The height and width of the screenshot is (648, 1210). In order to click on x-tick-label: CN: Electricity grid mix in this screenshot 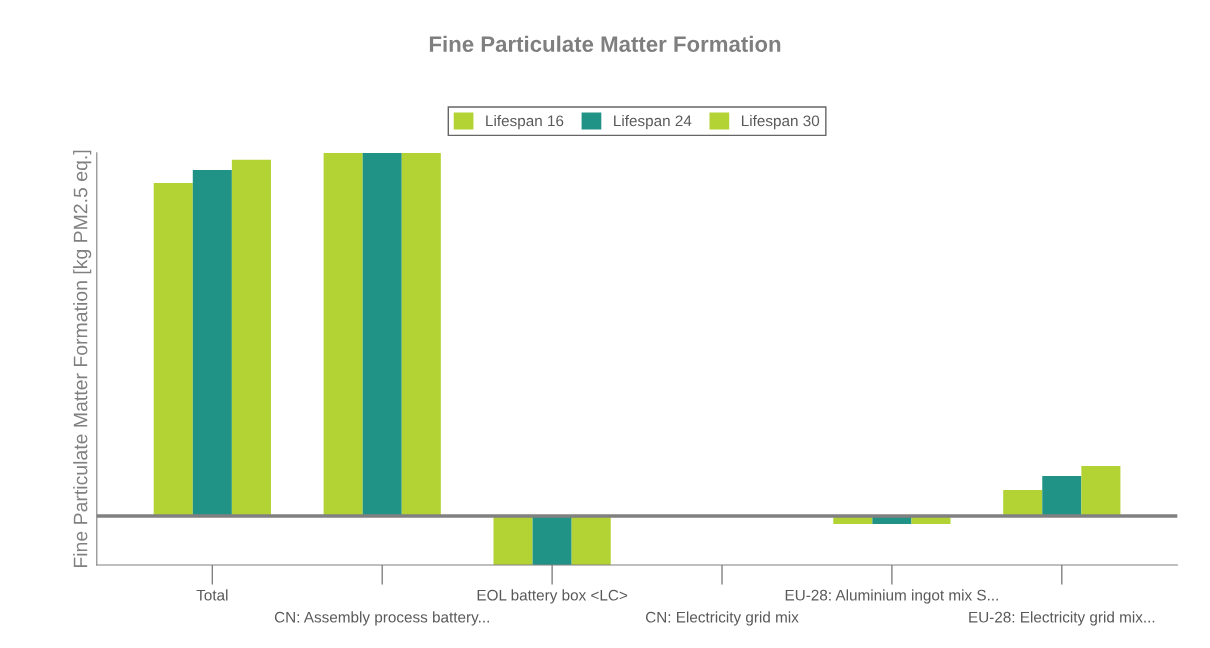, I will do `click(722, 618)`.